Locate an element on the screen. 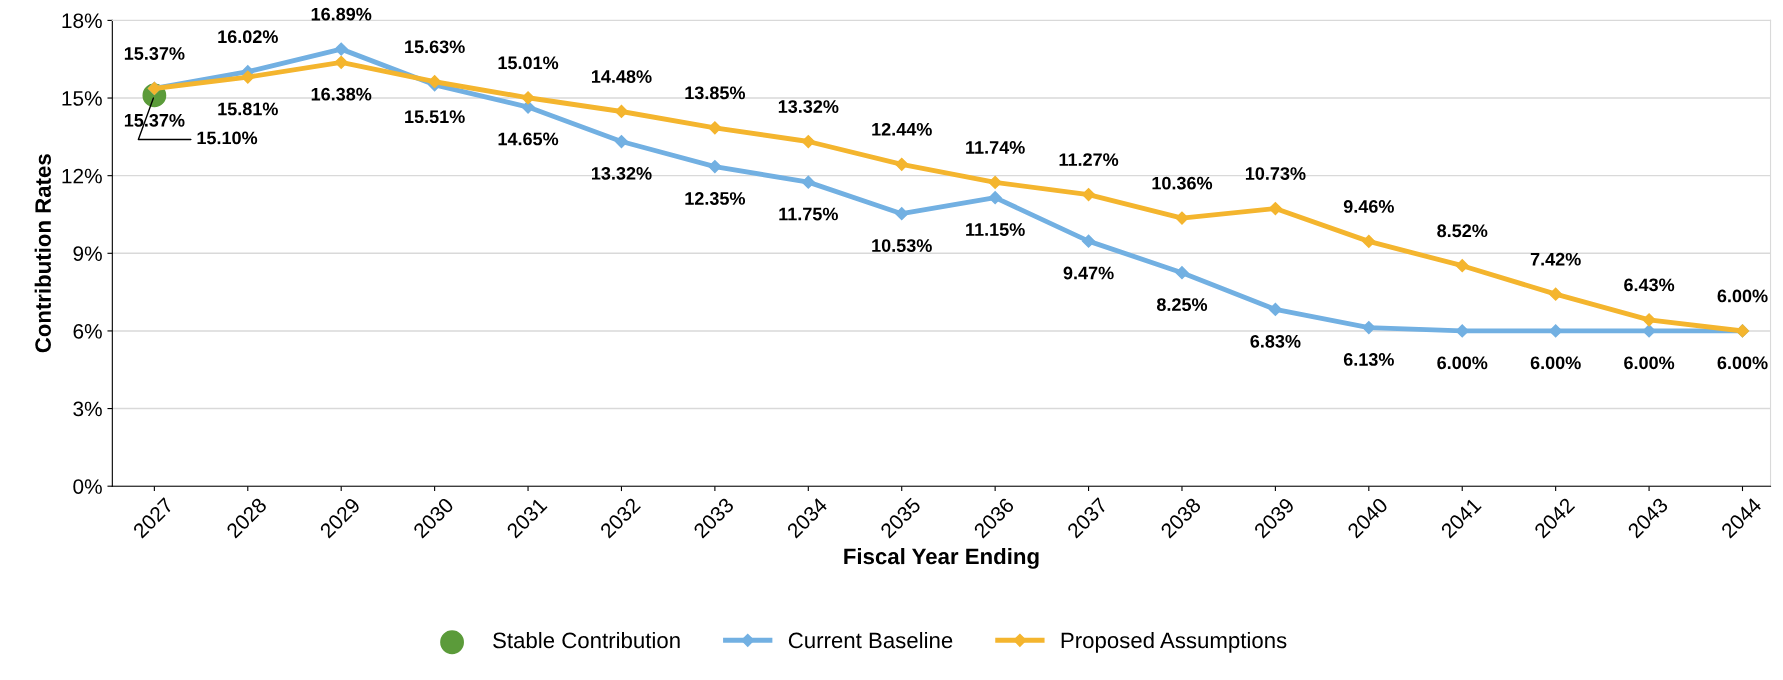 The width and height of the screenshot is (1783, 680). data-label: 14.48% is located at coordinates (621, 76).